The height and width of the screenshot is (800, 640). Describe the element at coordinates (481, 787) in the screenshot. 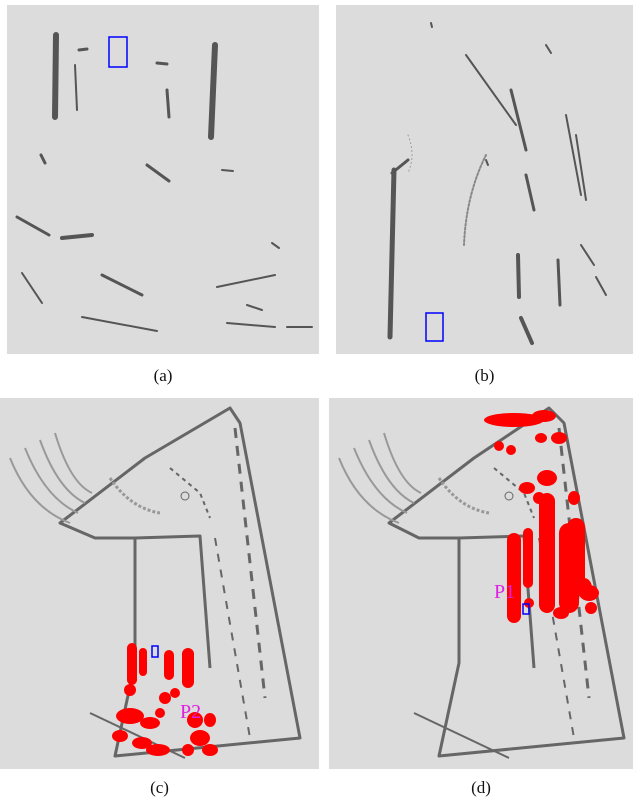

I see `caption-d: (d)` at that location.